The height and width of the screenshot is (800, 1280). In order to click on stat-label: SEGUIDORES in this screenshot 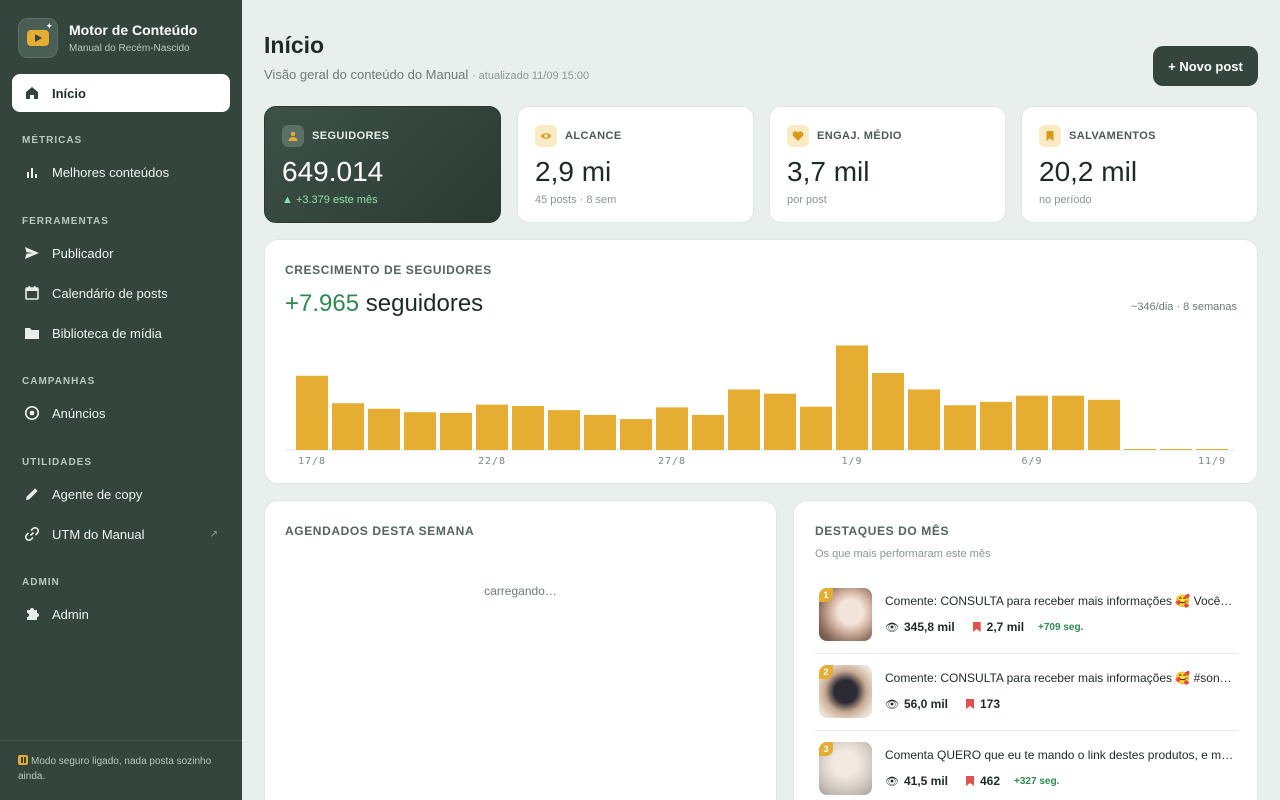, I will do `click(351, 136)`.